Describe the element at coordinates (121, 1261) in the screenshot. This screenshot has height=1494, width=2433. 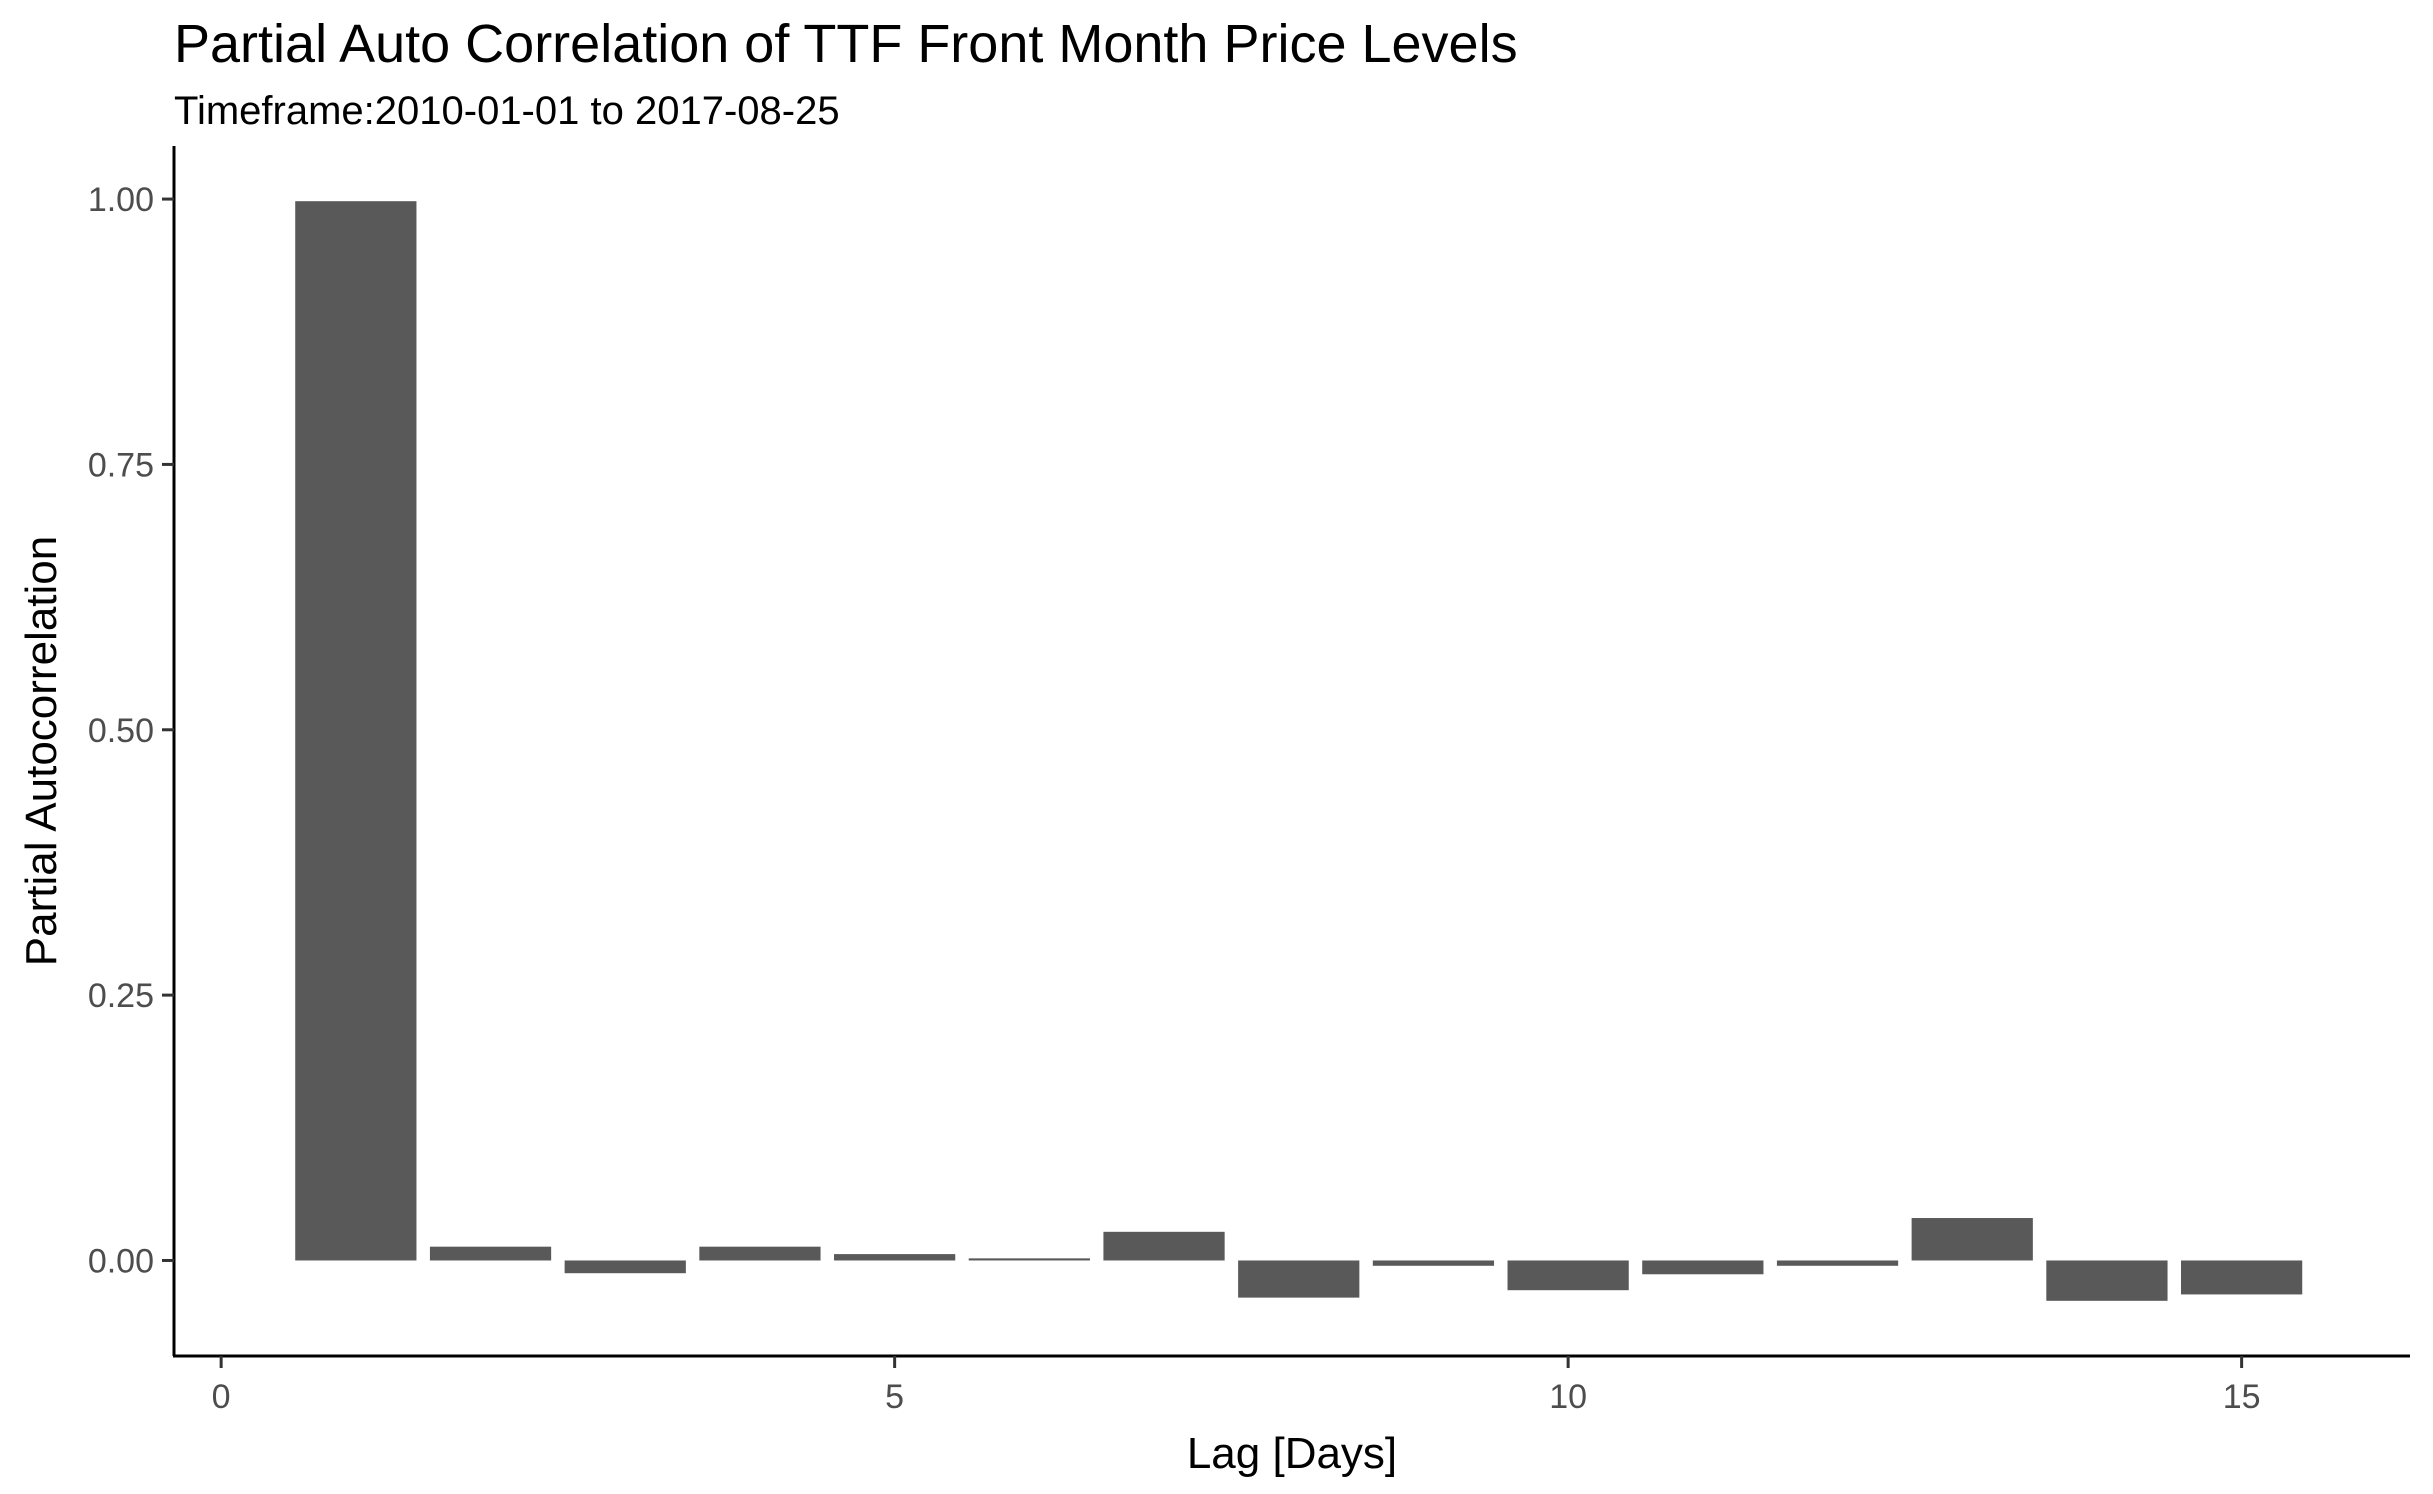
I see `y-tick-label: 0.00` at that location.